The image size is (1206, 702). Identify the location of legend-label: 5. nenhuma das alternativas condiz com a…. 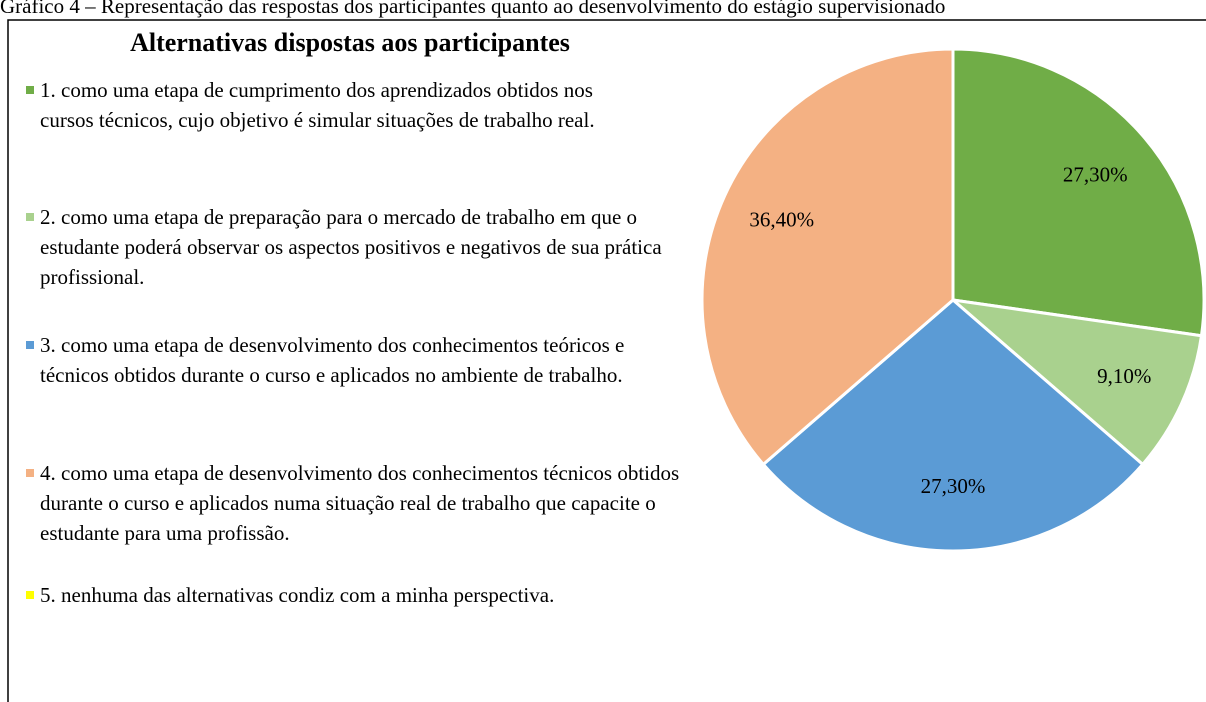
(297, 595).